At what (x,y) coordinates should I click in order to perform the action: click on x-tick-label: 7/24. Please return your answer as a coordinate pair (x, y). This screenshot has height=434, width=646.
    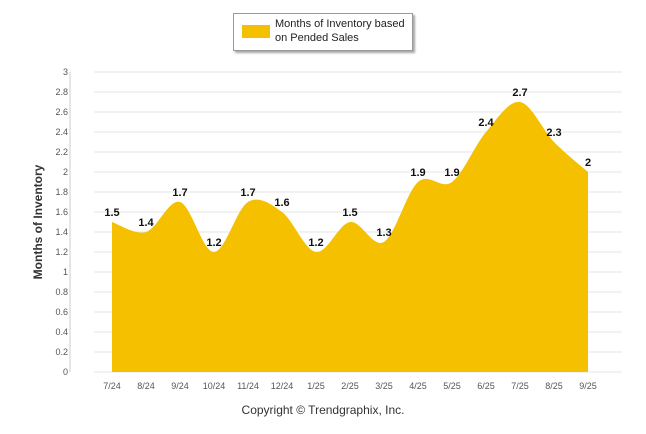
    Looking at the image, I should click on (112, 386).